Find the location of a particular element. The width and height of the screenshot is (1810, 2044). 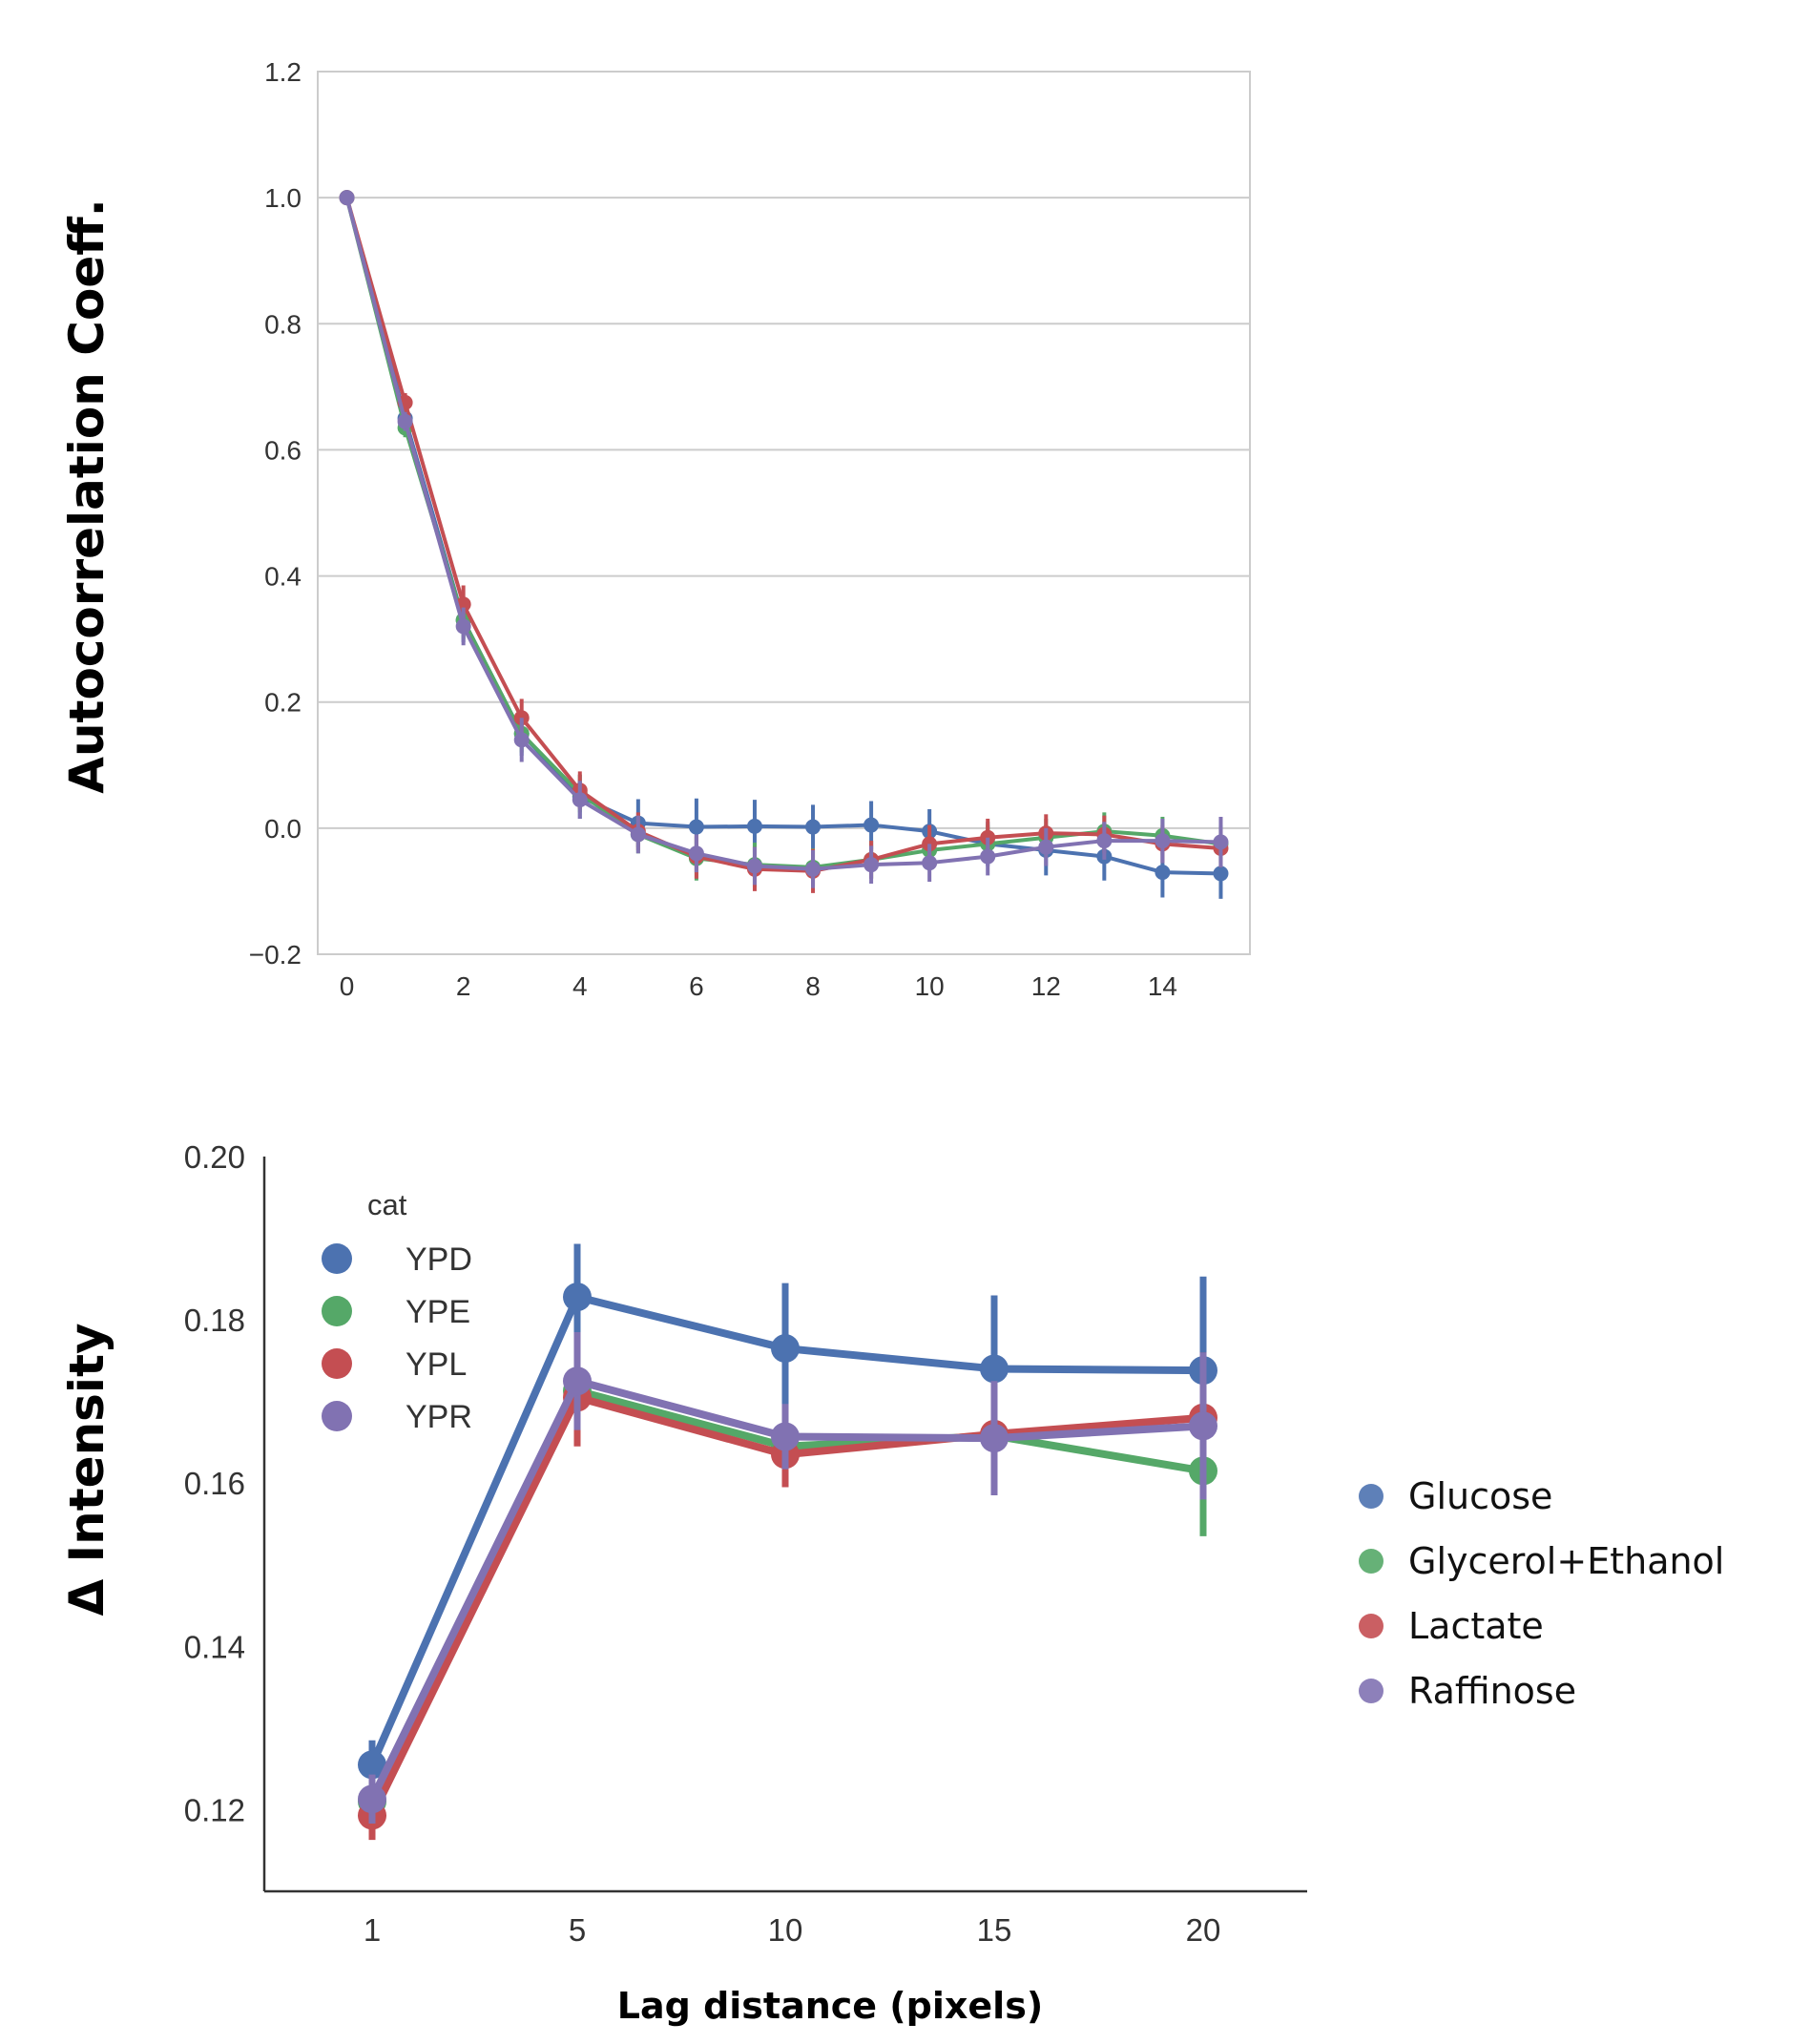

bottom-x-tick-label: 1 is located at coordinates (372, 1930).